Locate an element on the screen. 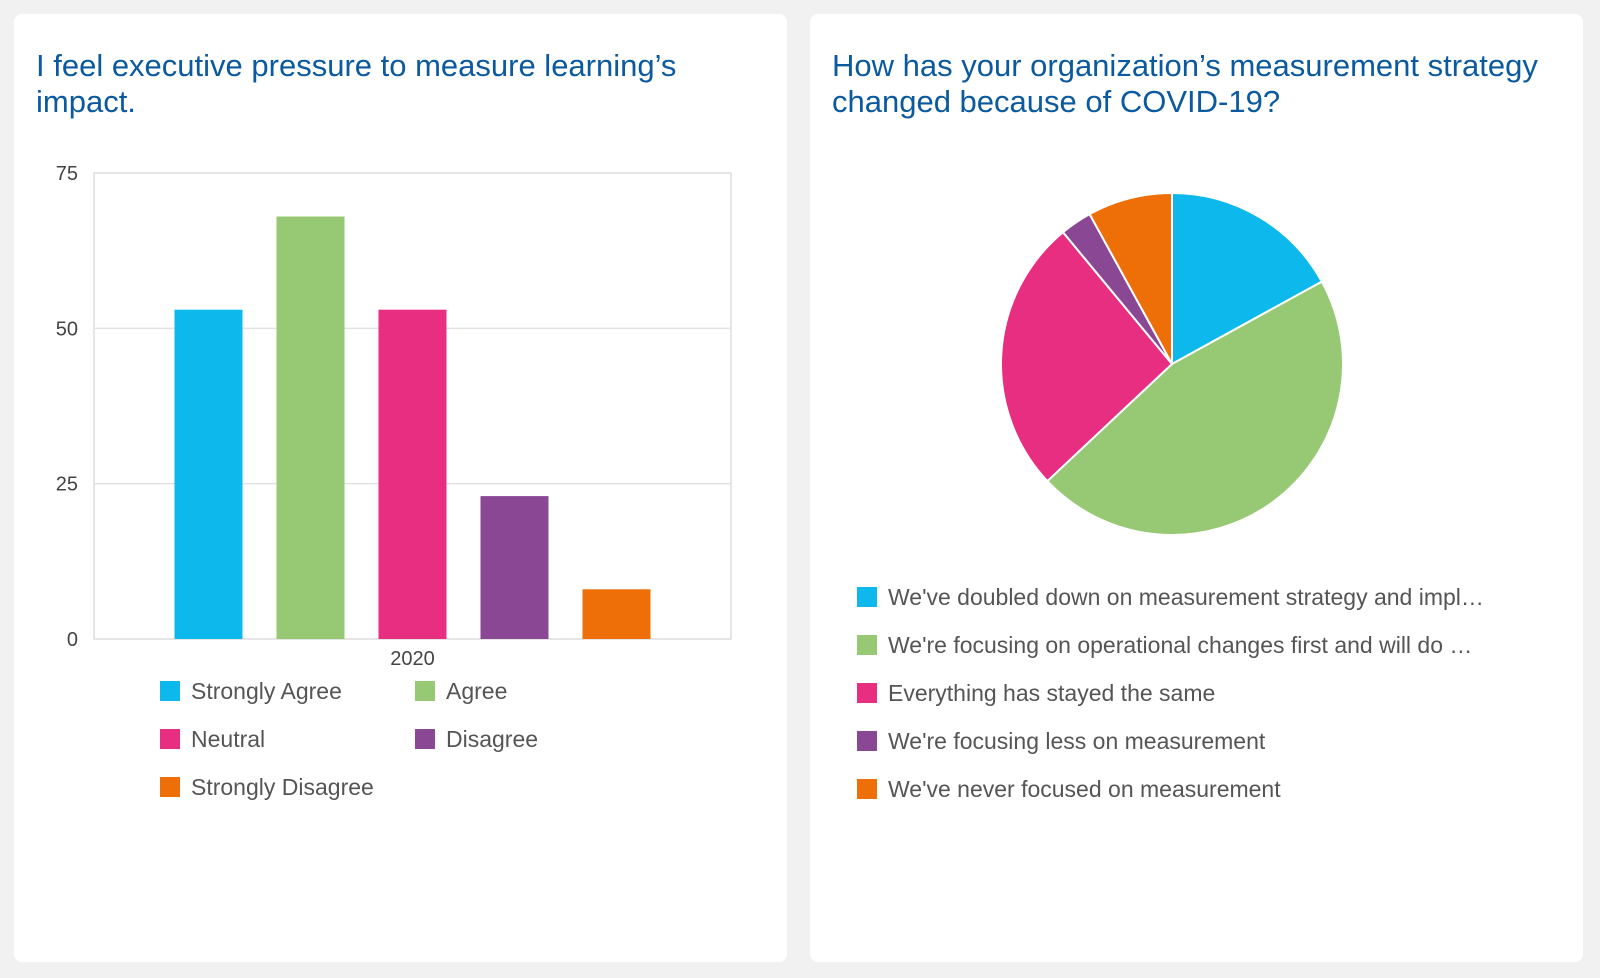  y-tick-label-25: 25 is located at coordinates (67, 485).